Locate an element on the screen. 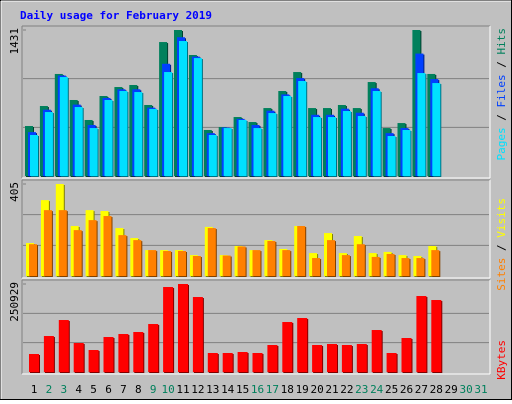 The width and height of the screenshot is (512, 404). x-tick-label: 13 is located at coordinates (212, 389).